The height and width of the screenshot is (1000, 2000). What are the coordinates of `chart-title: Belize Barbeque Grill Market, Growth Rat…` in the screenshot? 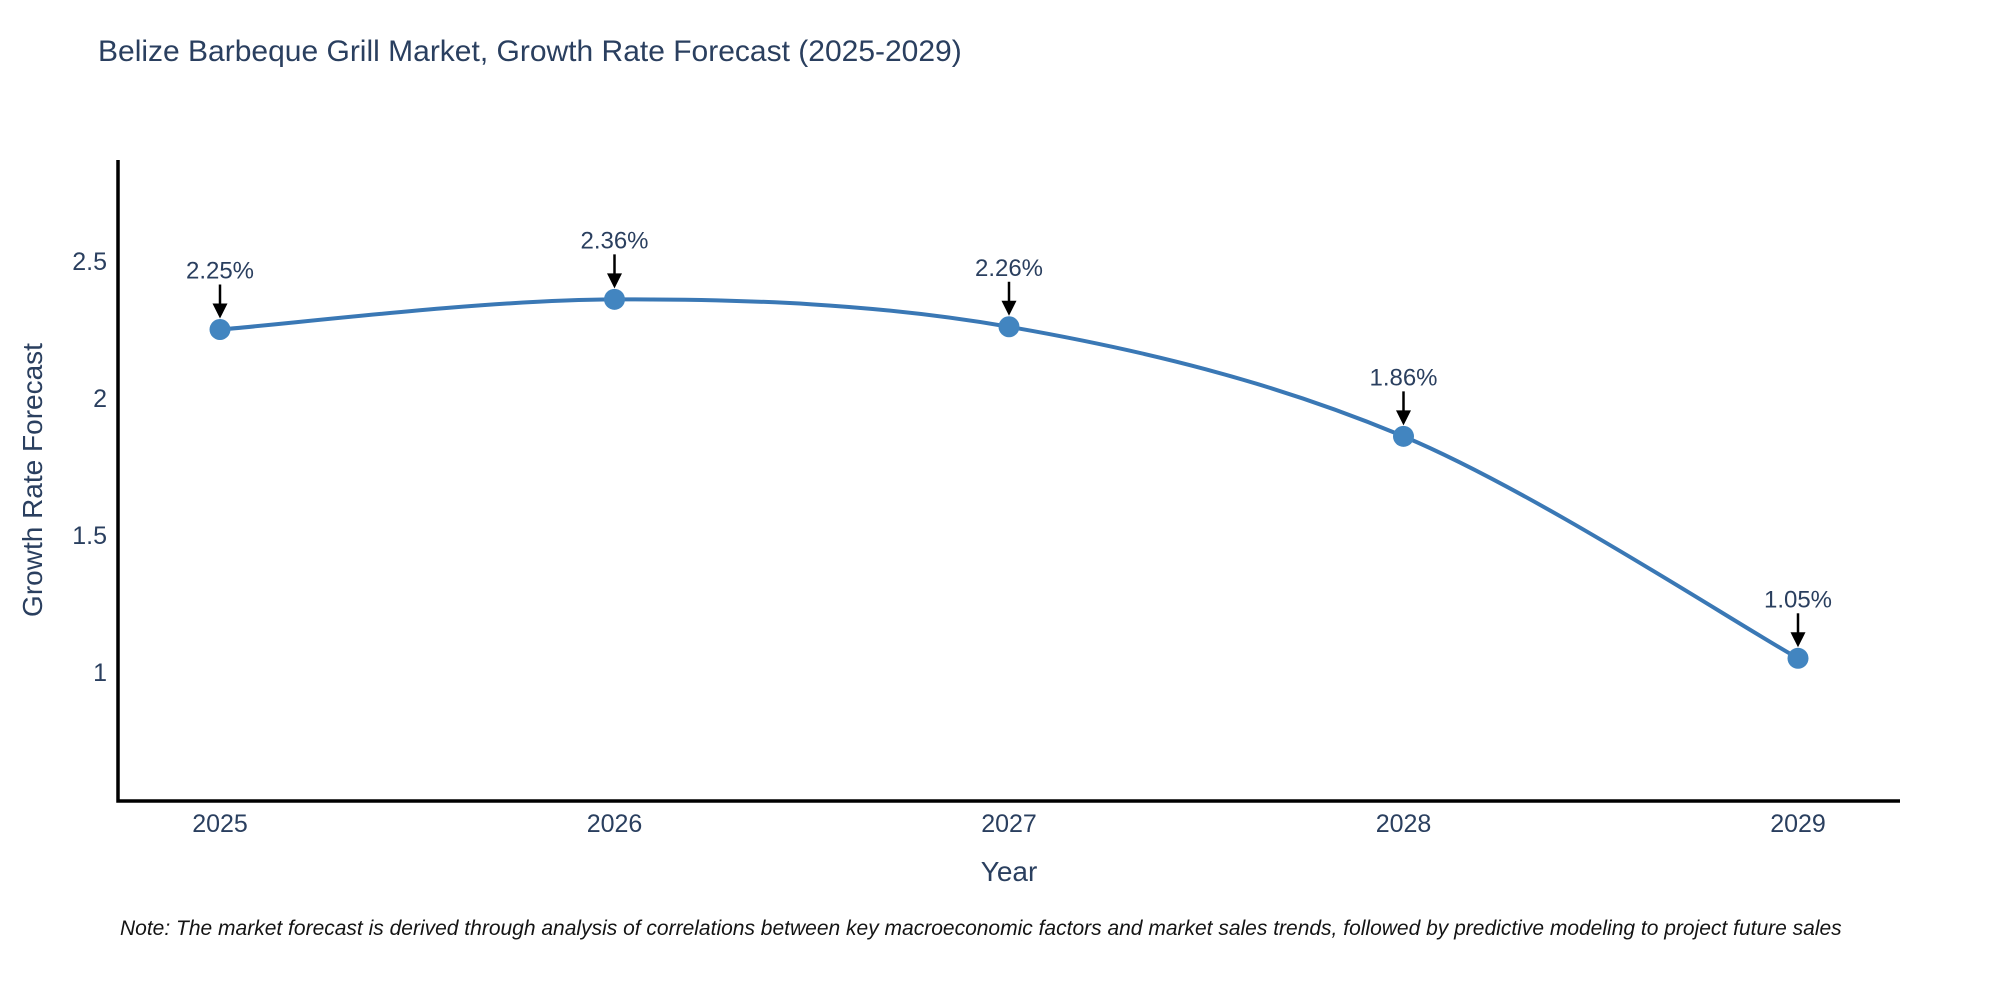 It's located at (530, 51).